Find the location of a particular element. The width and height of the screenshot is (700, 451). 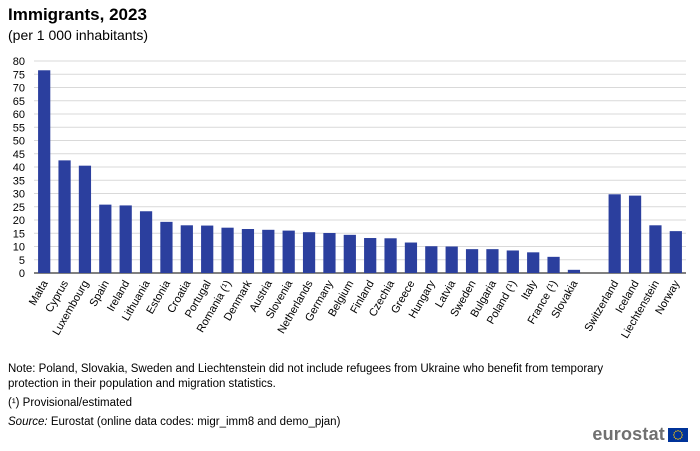

eu-flag-icon is located at coordinates (678, 434).